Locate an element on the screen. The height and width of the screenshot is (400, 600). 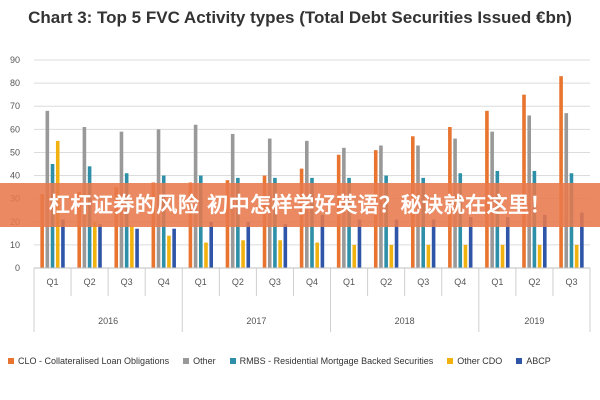
legend-item: ABCP is located at coordinates (533, 361).